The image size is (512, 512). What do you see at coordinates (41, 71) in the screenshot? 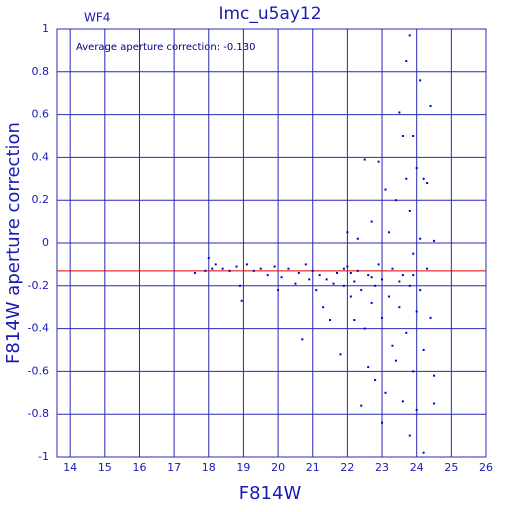
I see `y-tick-label: 0.8` at bounding box center [41, 71].